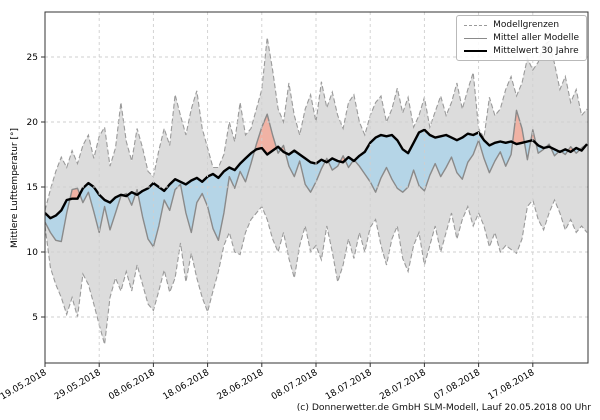 Image resolution: width=600 pixels, height=420 pixels. What do you see at coordinates (24, 385) in the screenshot?
I see `x-tick-label: 19.05.2018` at bounding box center [24, 385].